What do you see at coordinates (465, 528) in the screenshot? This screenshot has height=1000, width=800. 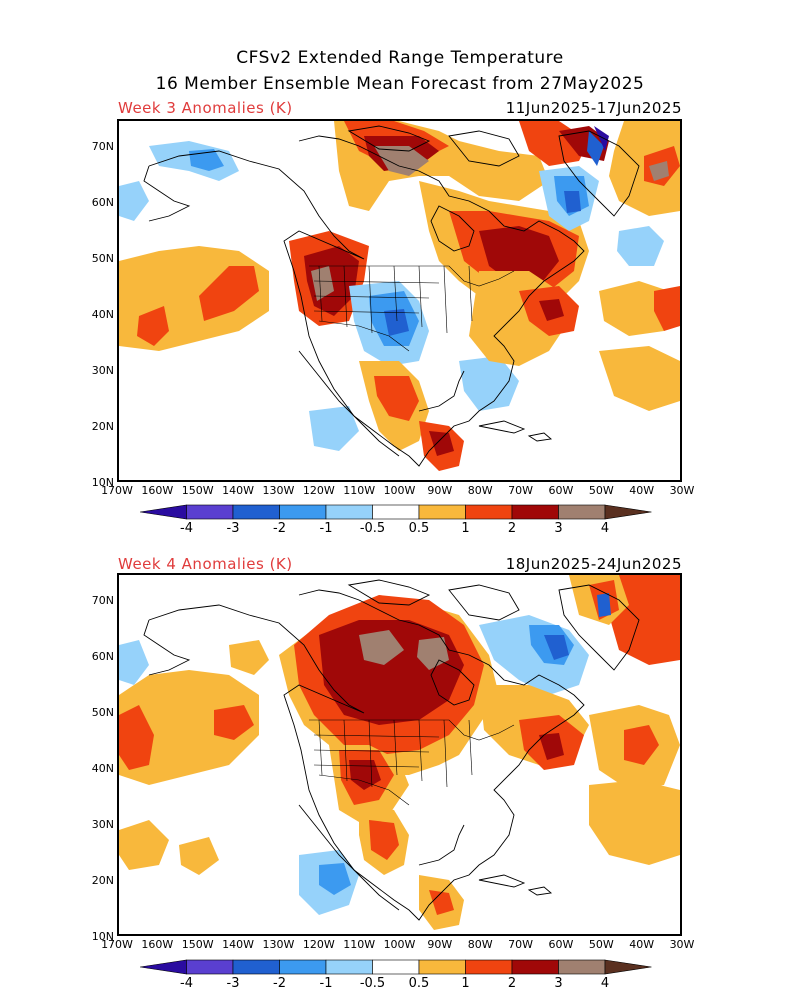 I see `colorbar-tick-label: 1` at bounding box center [465, 528].